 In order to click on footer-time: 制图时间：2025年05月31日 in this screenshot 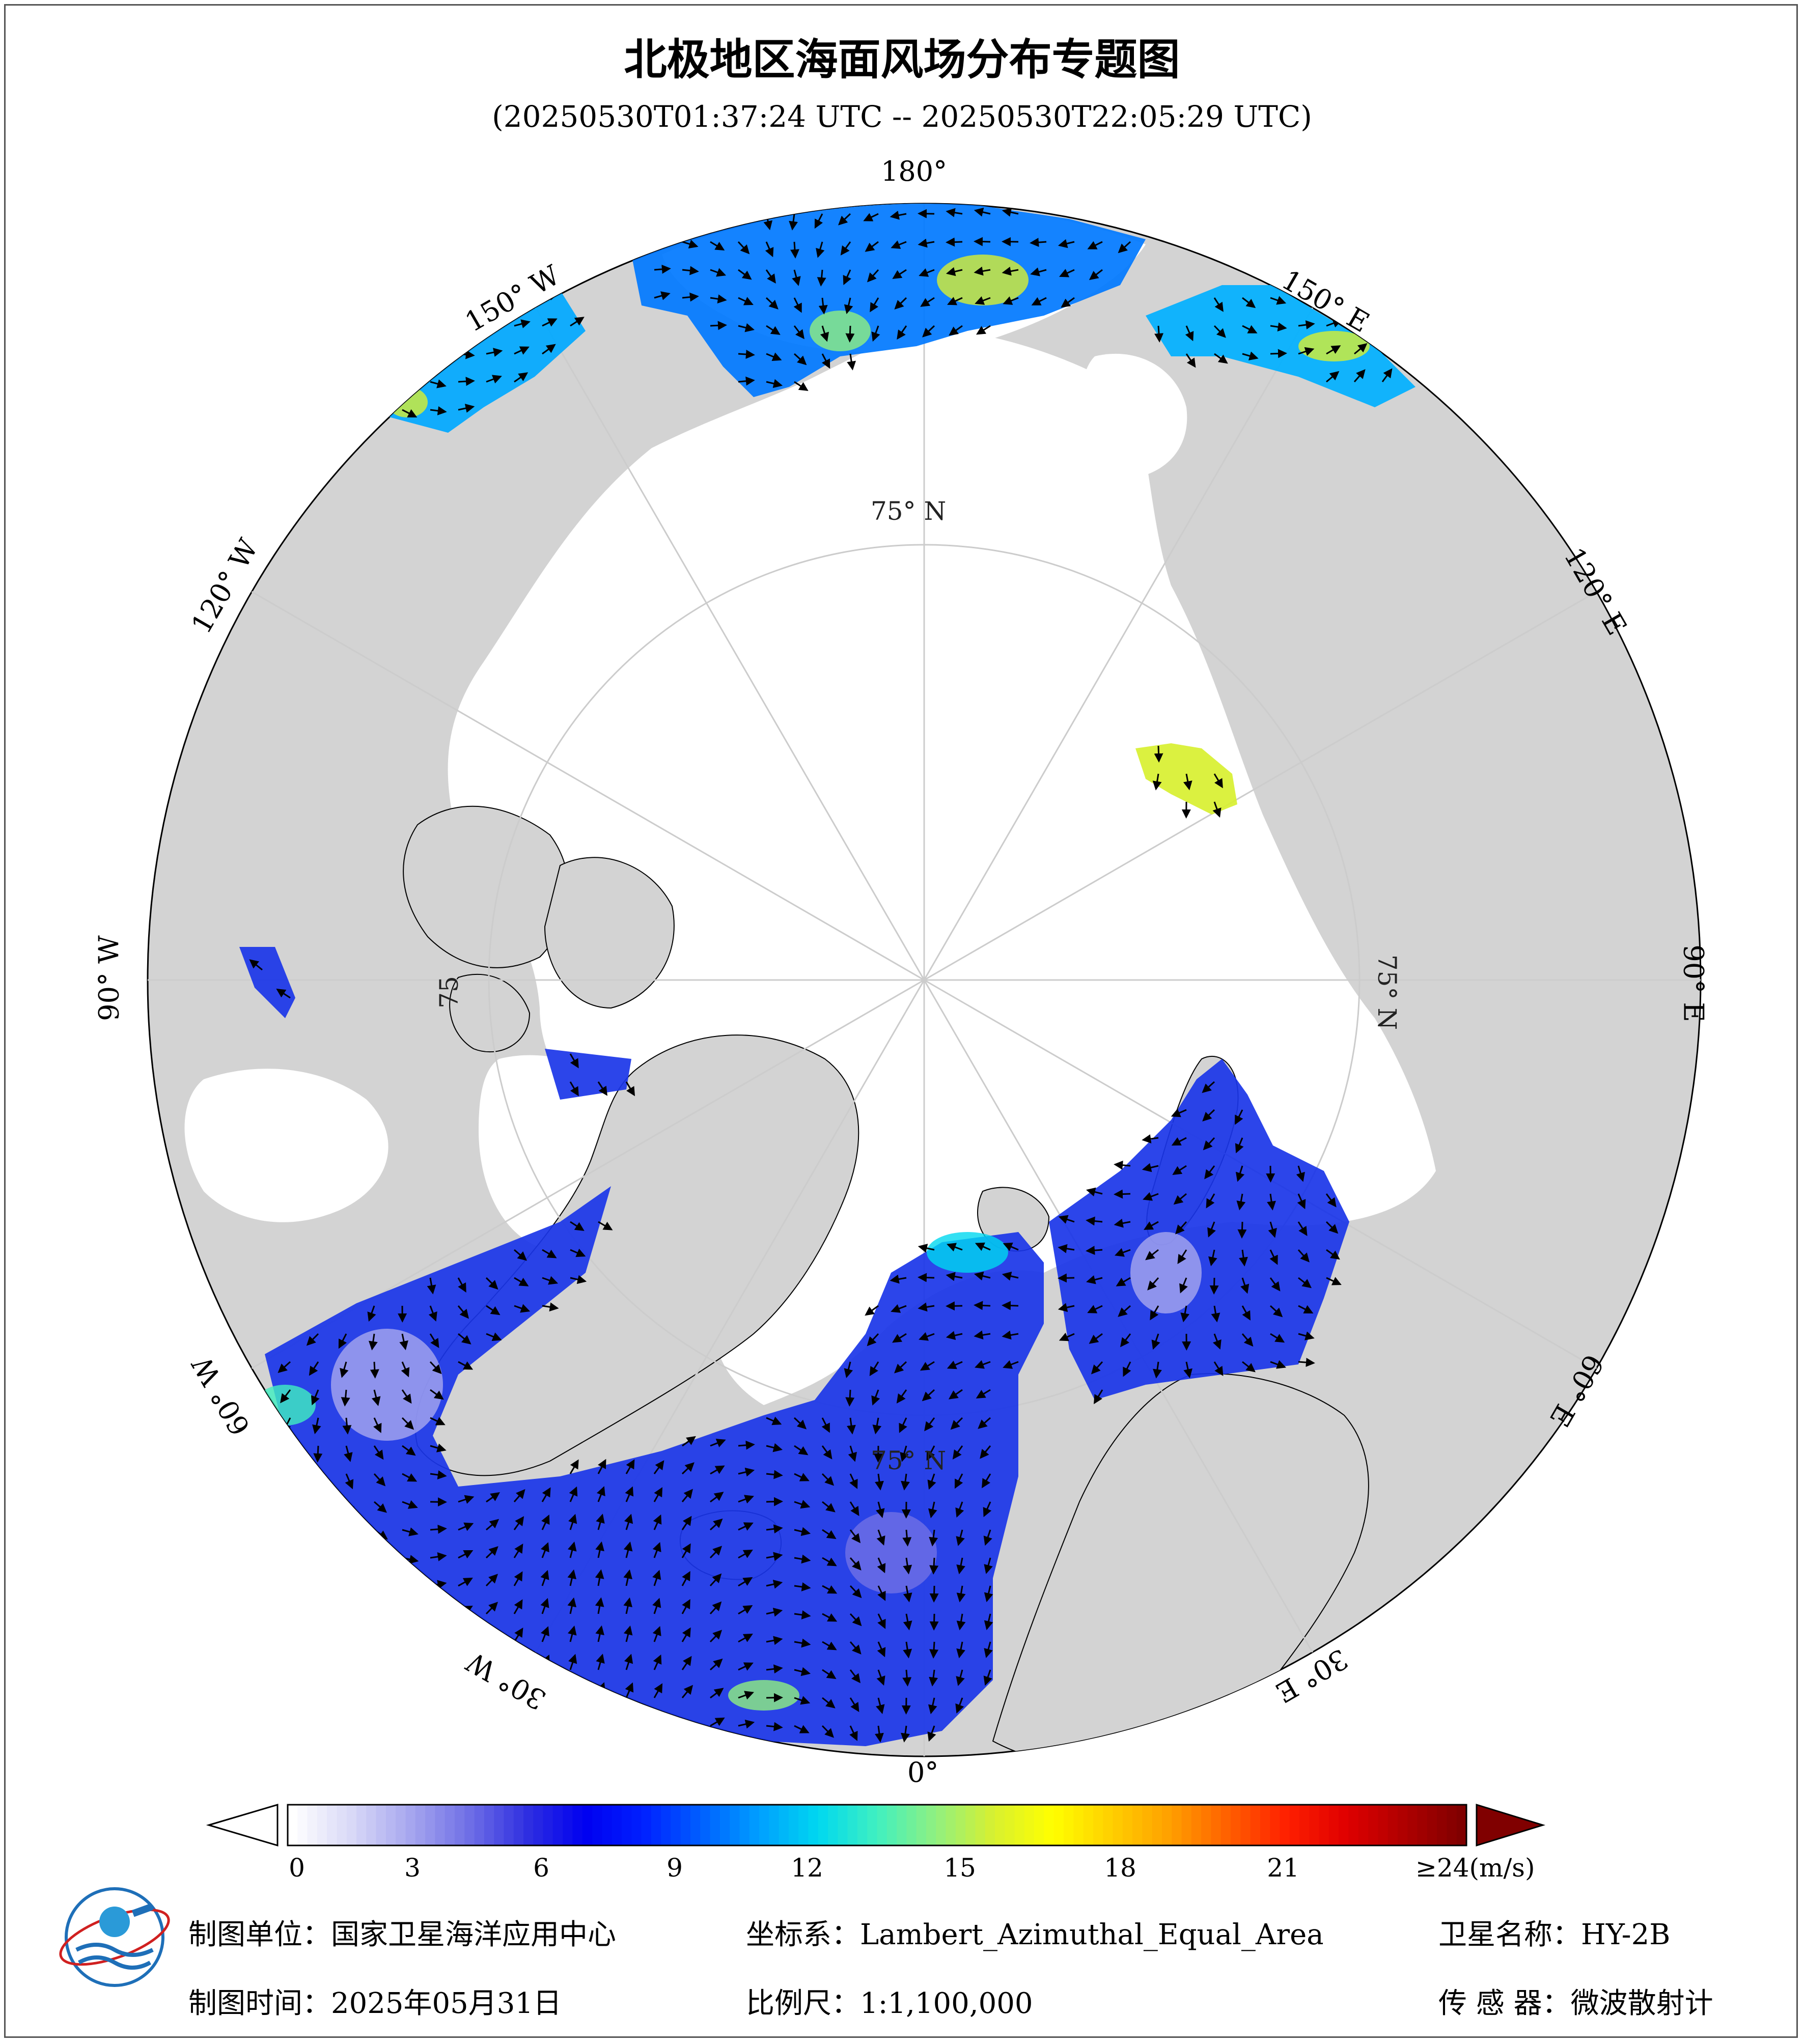, I will do `click(375, 2003)`.